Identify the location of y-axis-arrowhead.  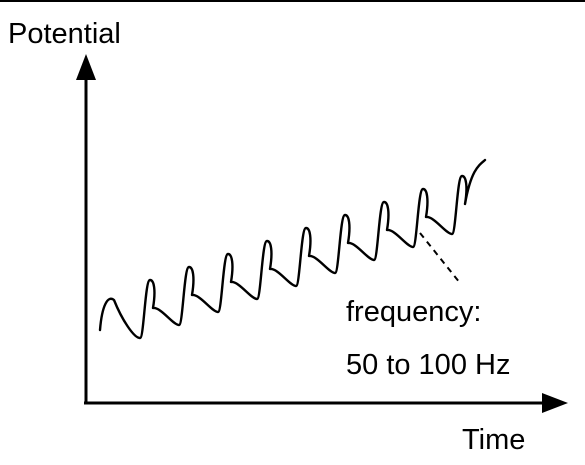
(86, 67).